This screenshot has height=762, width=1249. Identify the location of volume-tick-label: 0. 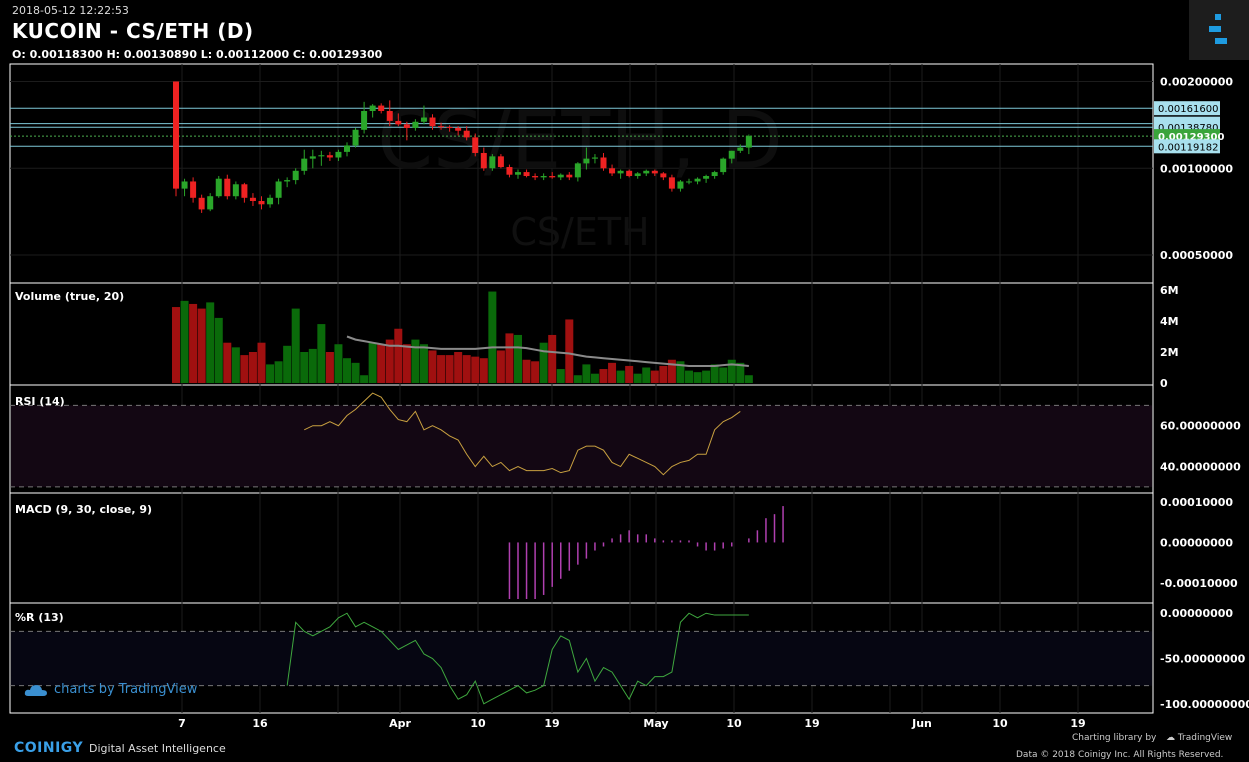
(1164, 383).